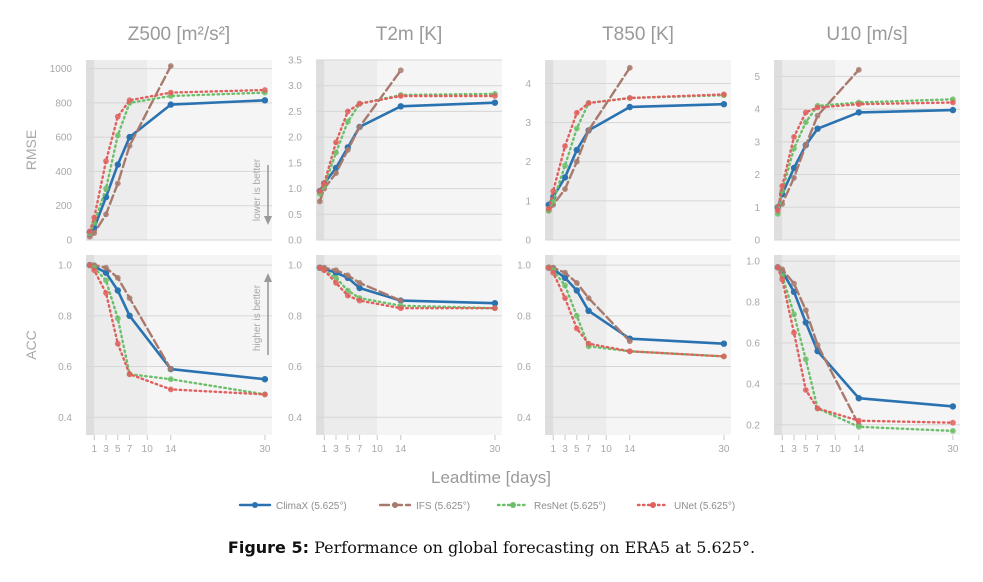 This screenshot has width=983, height=582. I want to click on x-tick-label: 5, so click(806, 449).